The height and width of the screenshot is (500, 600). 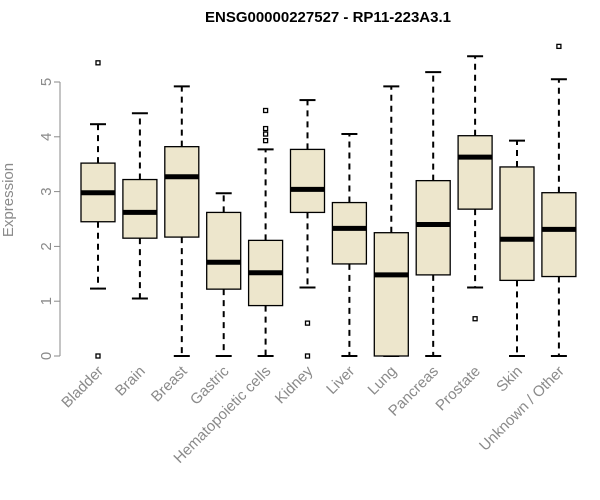 What do you see at coordinates (46, 191) in the screenshot?
I see `y-tick-label: 3` at bounding box center [46, 191].